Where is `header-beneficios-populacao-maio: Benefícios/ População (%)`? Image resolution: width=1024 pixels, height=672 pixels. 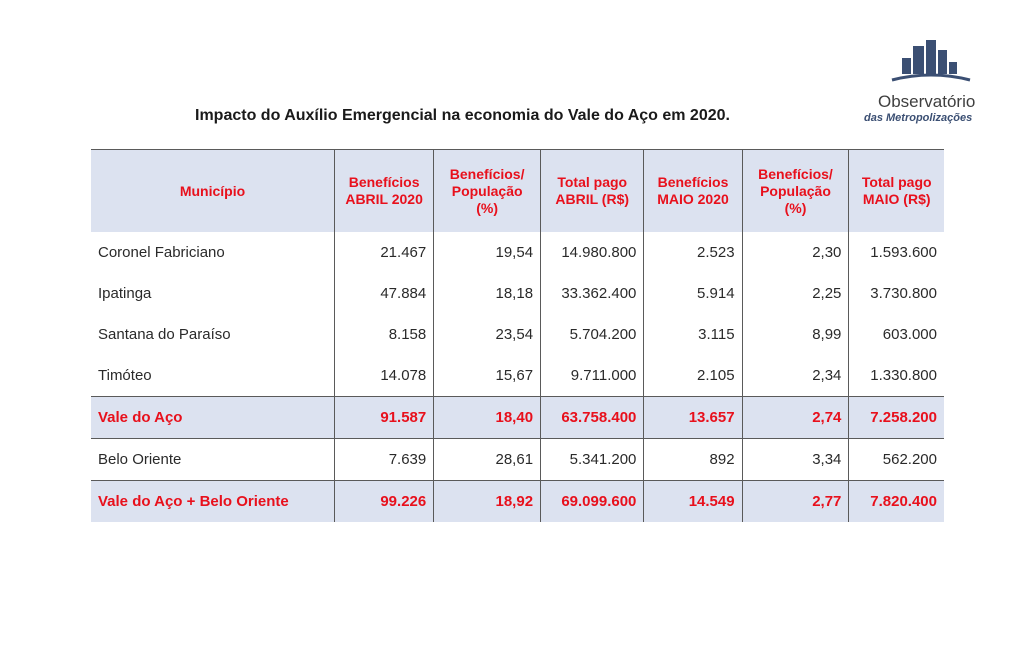
header-beneficios-populacao-maio: Benefícios/ População (%) is located at coordinates (795, 190).